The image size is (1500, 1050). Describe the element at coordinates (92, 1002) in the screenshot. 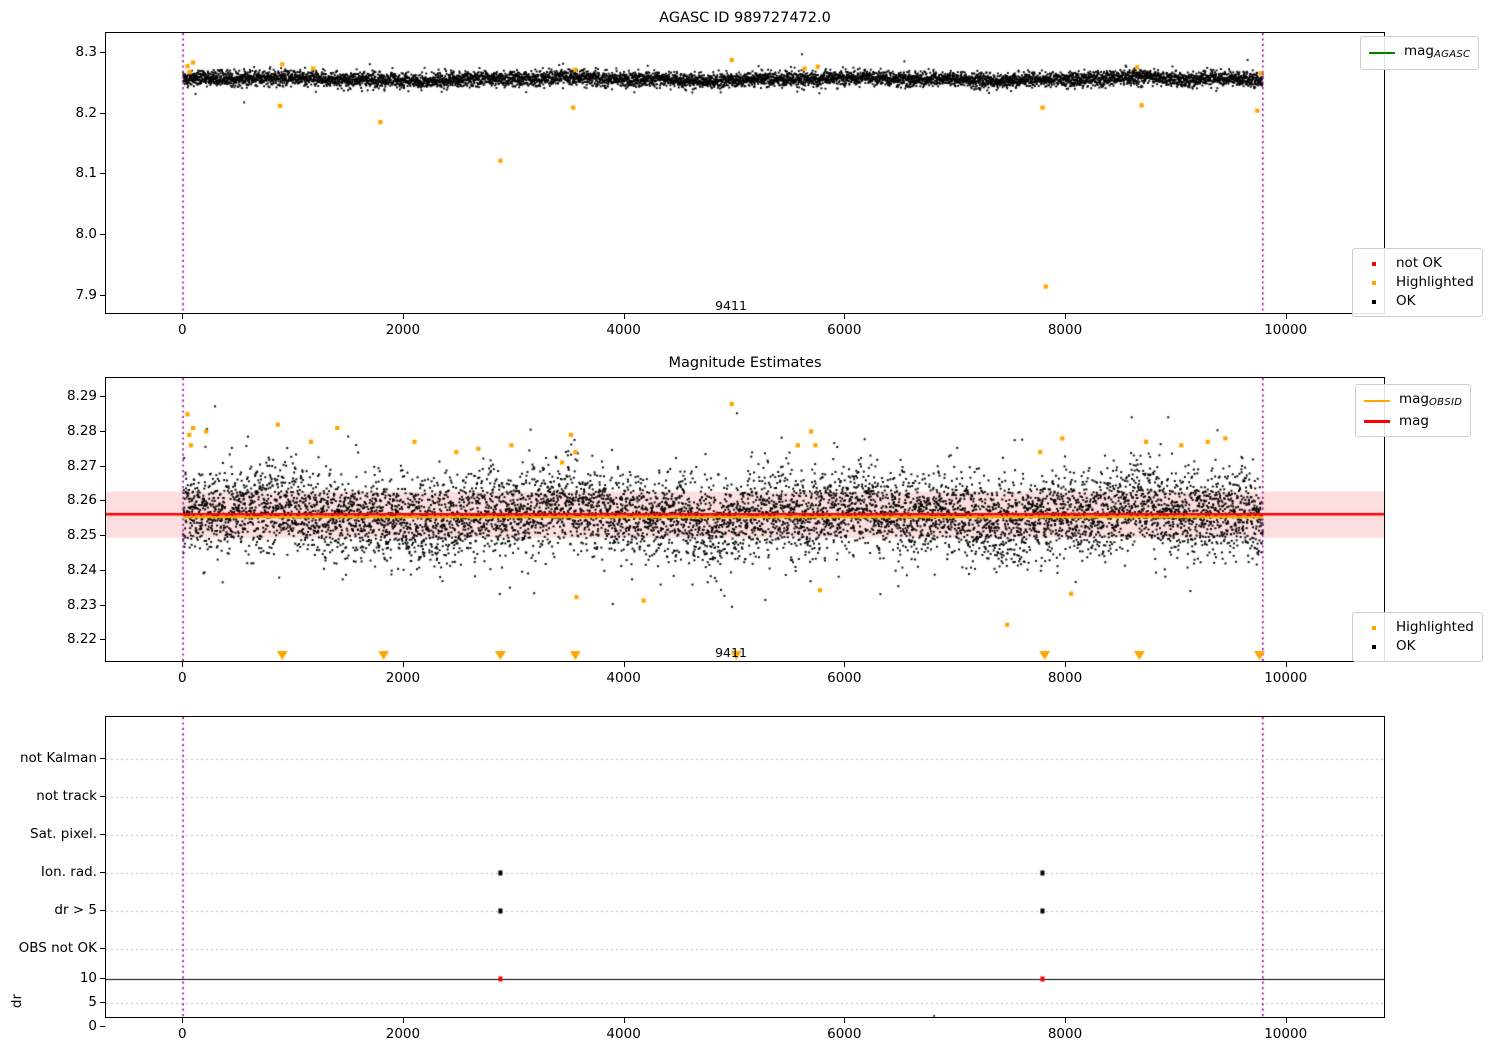

I see `panel3-dr-tick-label: 5` at that location.